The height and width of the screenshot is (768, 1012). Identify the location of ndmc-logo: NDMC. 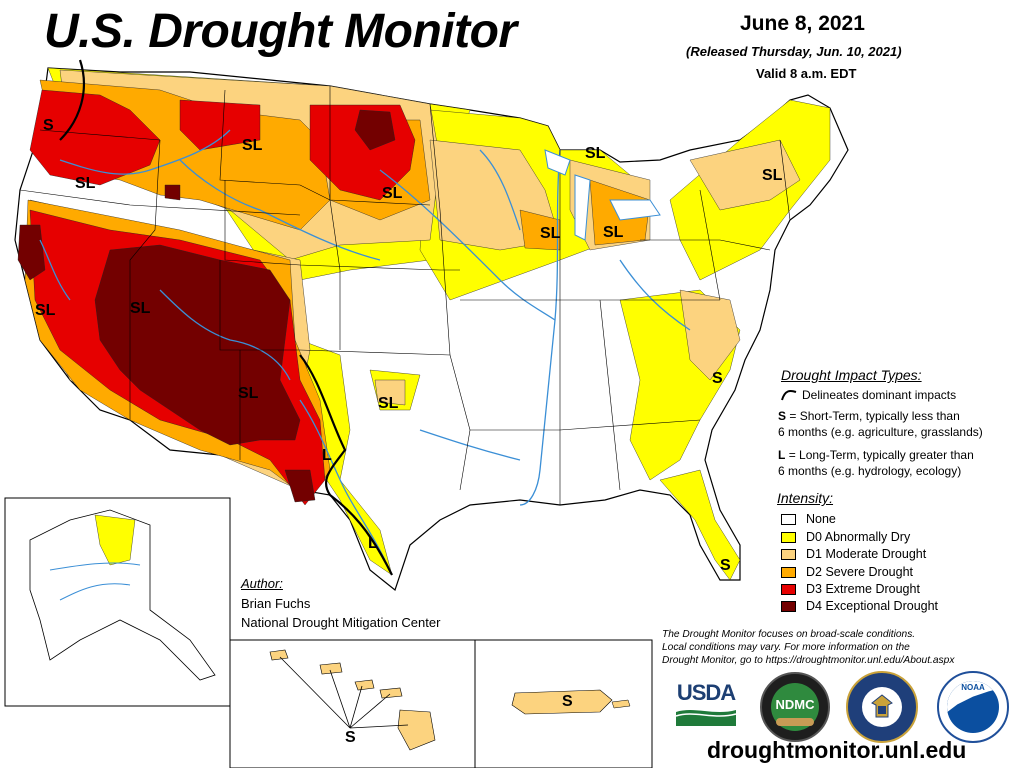
(795, 707).